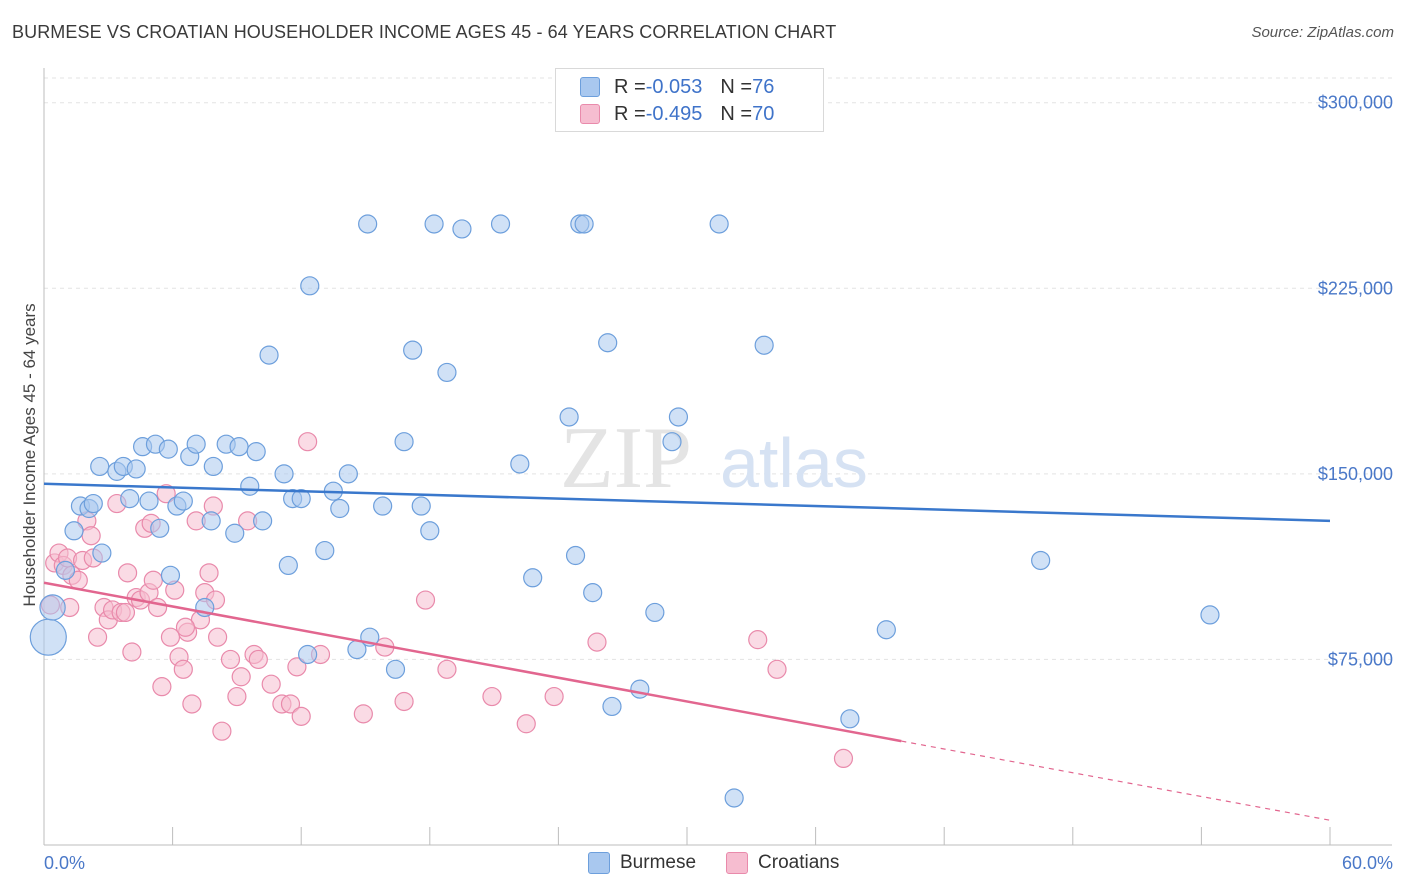 This screenshot has width=1406, height=892. What do you see at coordinates (29, 454) in the screenshot?
I see `y-axis-title: Householder Income Ages 45 - 64 years` at bounding box center [29, 454].